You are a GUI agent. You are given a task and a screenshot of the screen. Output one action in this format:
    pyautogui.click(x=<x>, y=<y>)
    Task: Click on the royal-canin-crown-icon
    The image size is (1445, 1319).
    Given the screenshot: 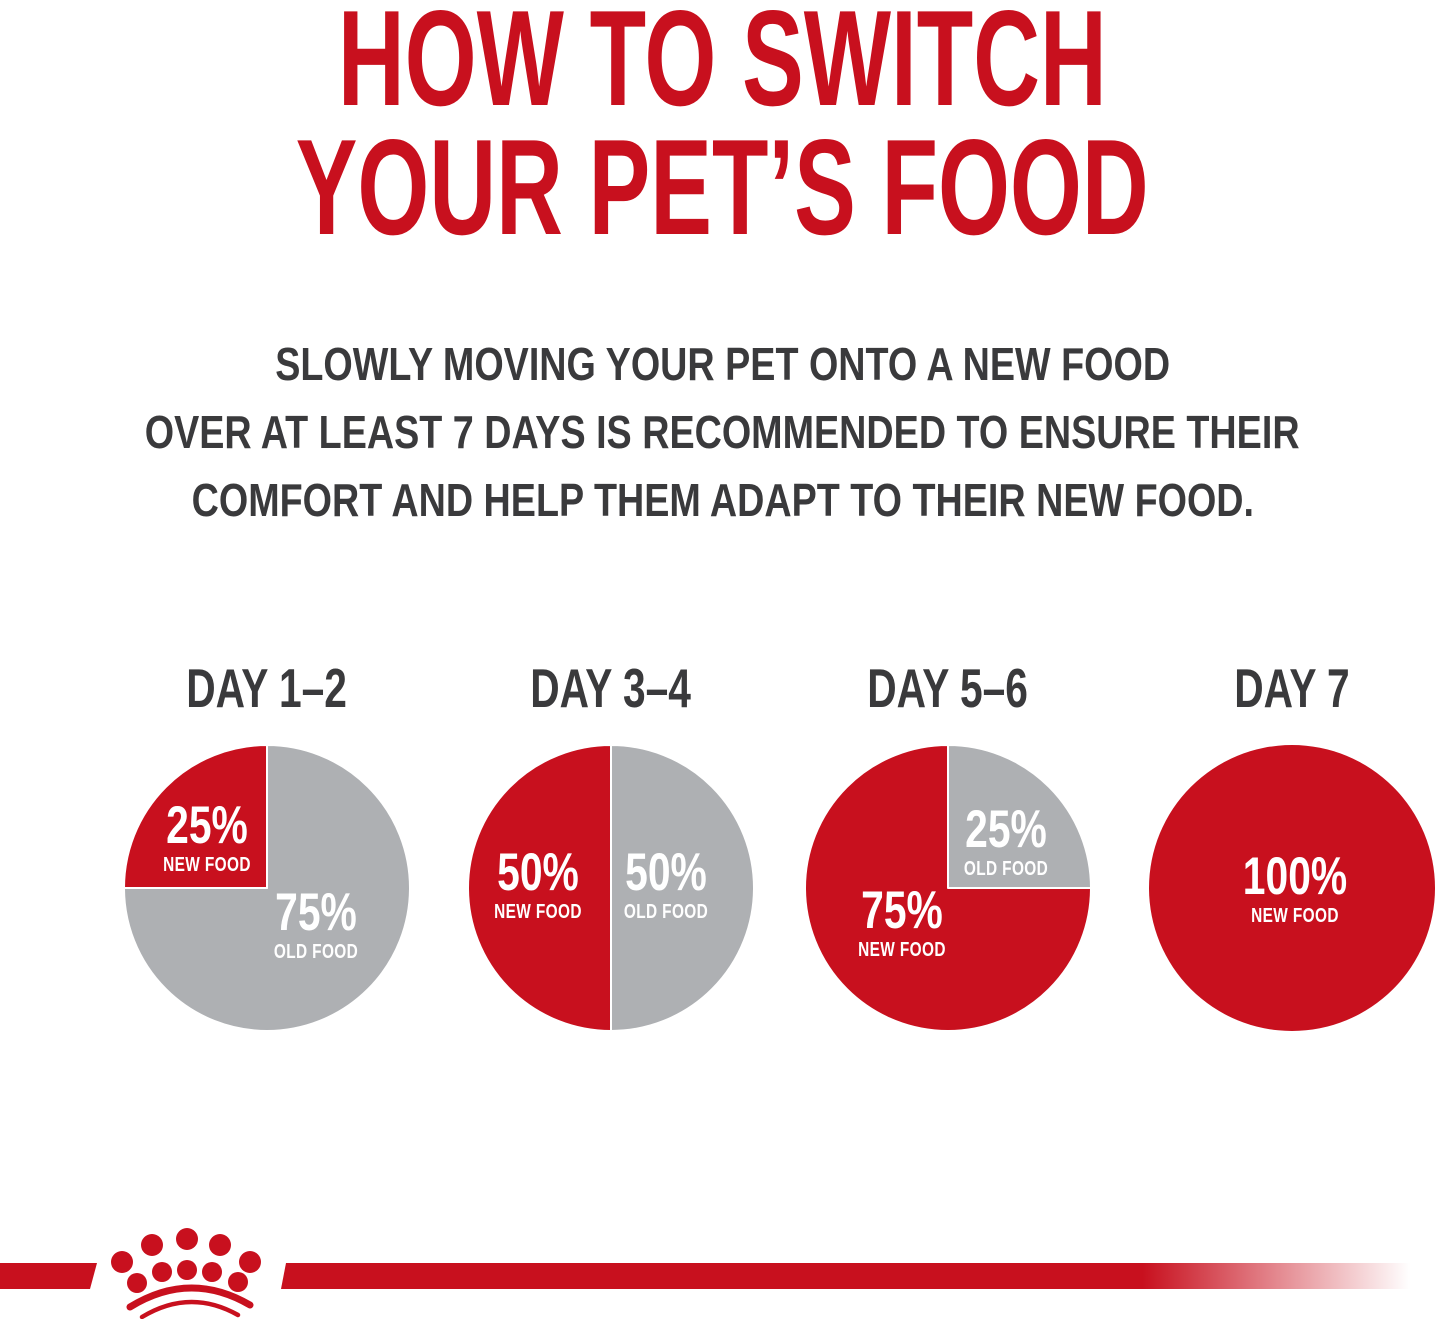 What is the action you would take?
    pyautogui.click(x=186, y=1273)
    